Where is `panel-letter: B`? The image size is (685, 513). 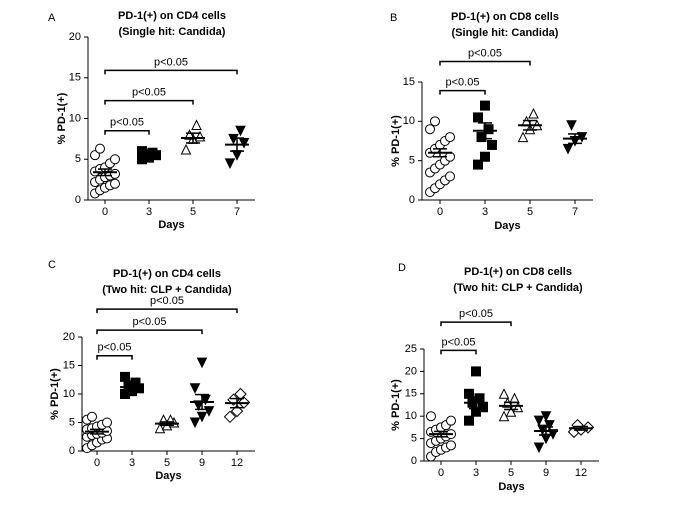 panel-letter: B is located at coordinates (393, 18).